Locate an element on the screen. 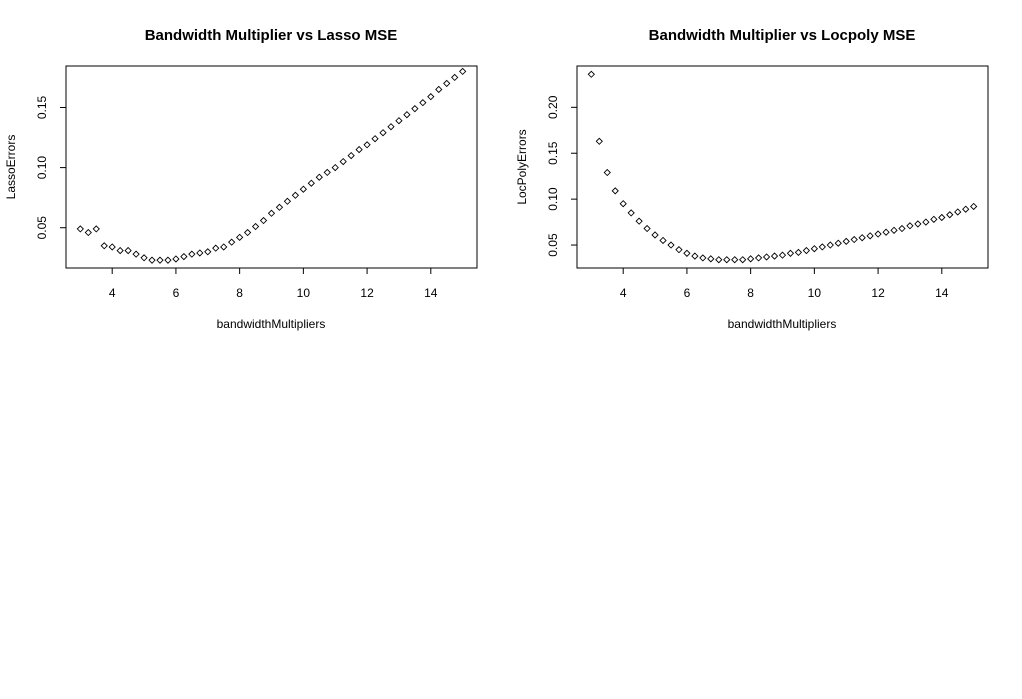  chart-title: Bandwidth Multiplier vs Lasso MSE is located at coordinates (271, 35).